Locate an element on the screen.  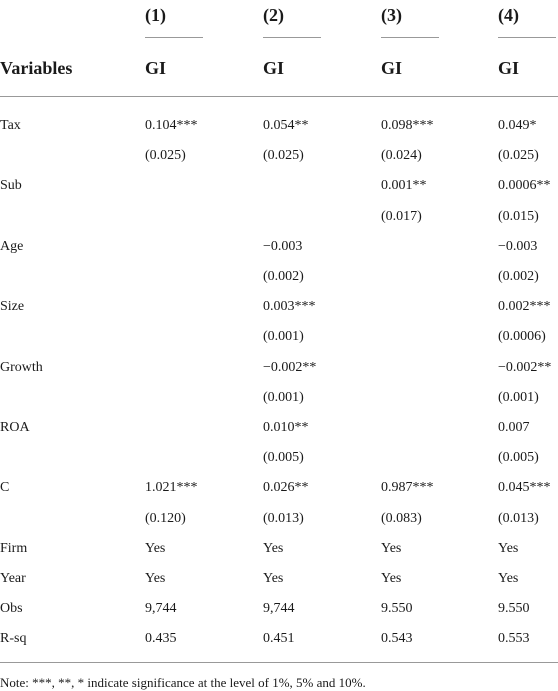
row-label: Obs is located at coordinates (11, 609).